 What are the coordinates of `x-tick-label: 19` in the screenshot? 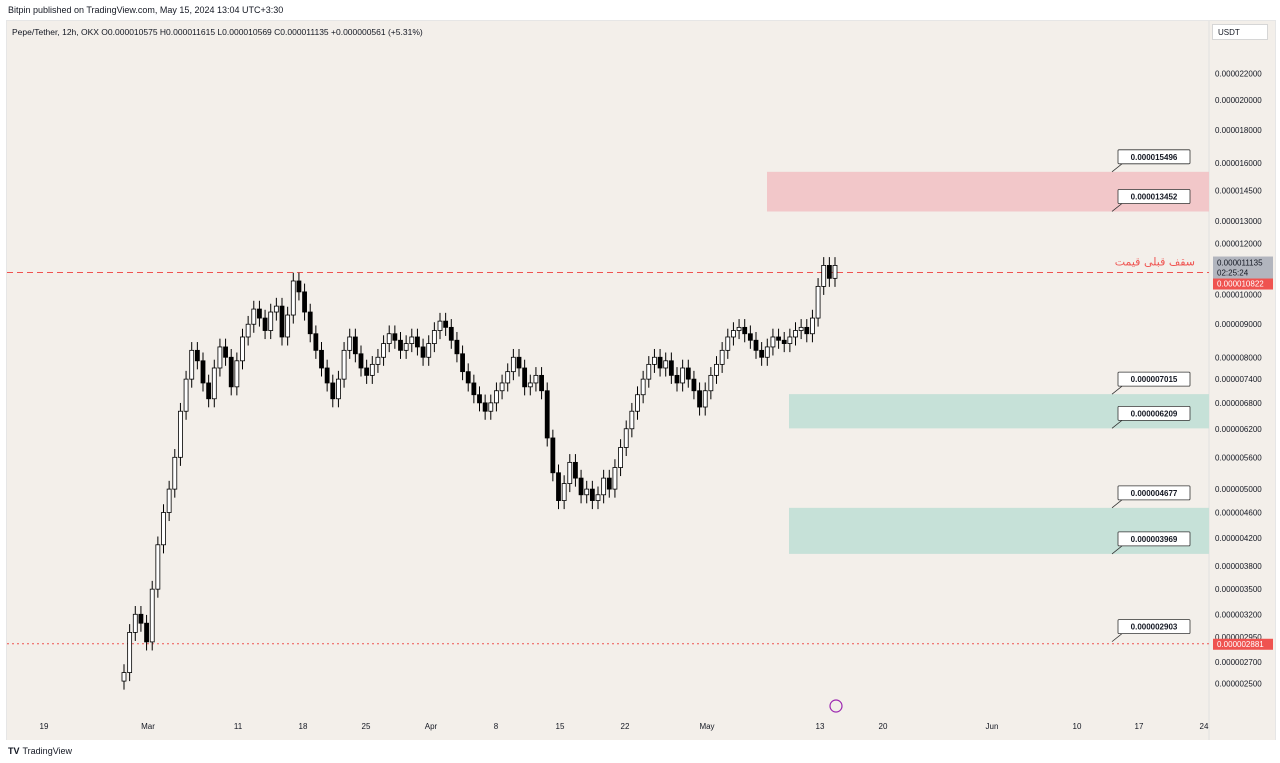 It's located at (44, 726).